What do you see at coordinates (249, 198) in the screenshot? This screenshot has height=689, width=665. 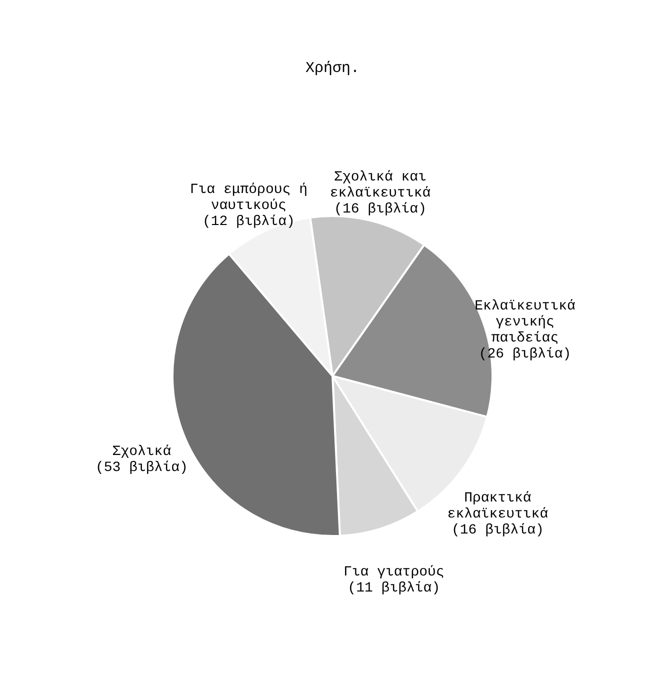 I see `slice-label: Για εμπόρους ή ναυτικούς` at bounding box center [249, 198].